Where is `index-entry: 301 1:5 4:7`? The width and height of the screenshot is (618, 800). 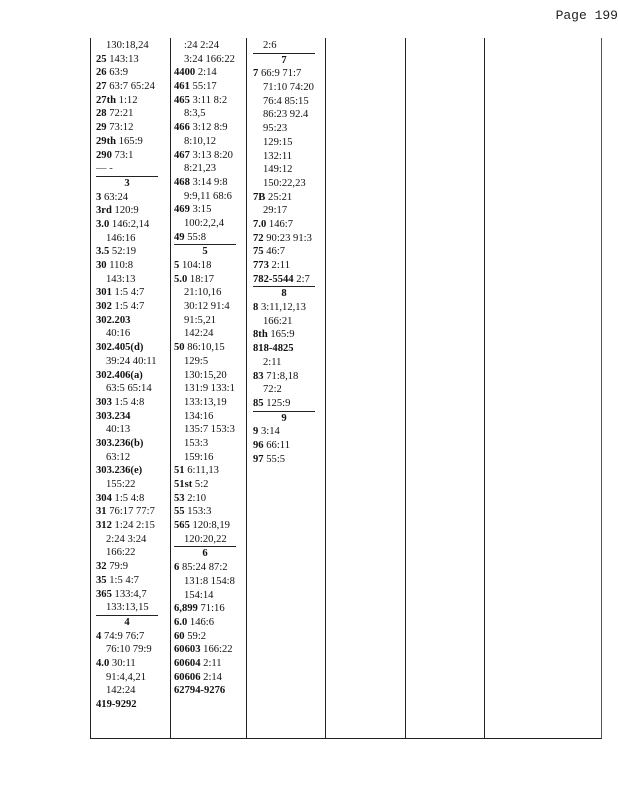
index-entry: 301 1:5 4:7 is located at coordinates (127, 293).